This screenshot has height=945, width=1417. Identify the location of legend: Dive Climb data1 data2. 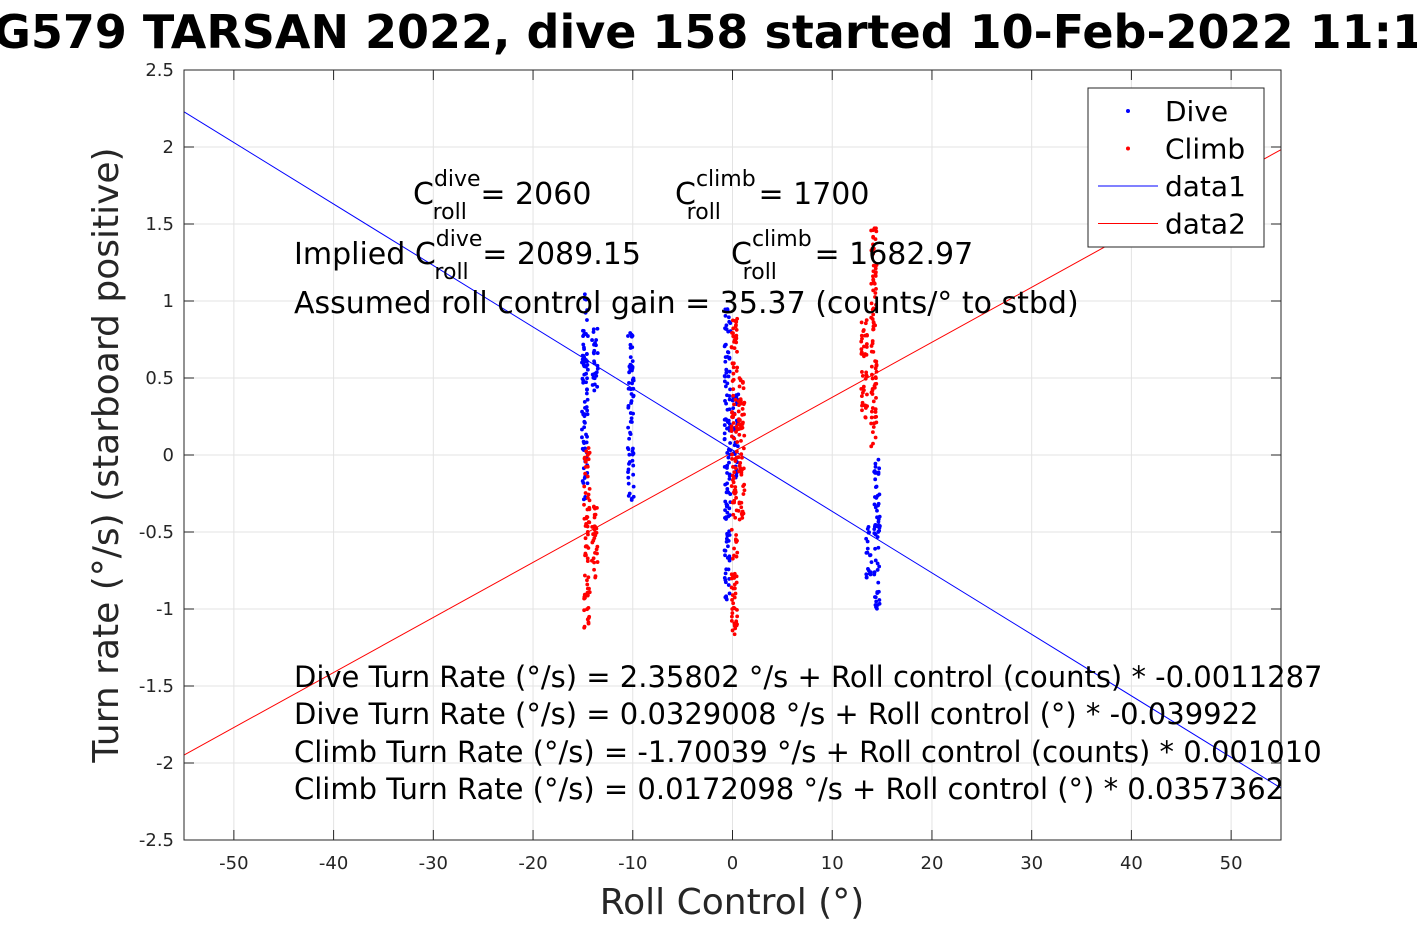
(1176, 167).